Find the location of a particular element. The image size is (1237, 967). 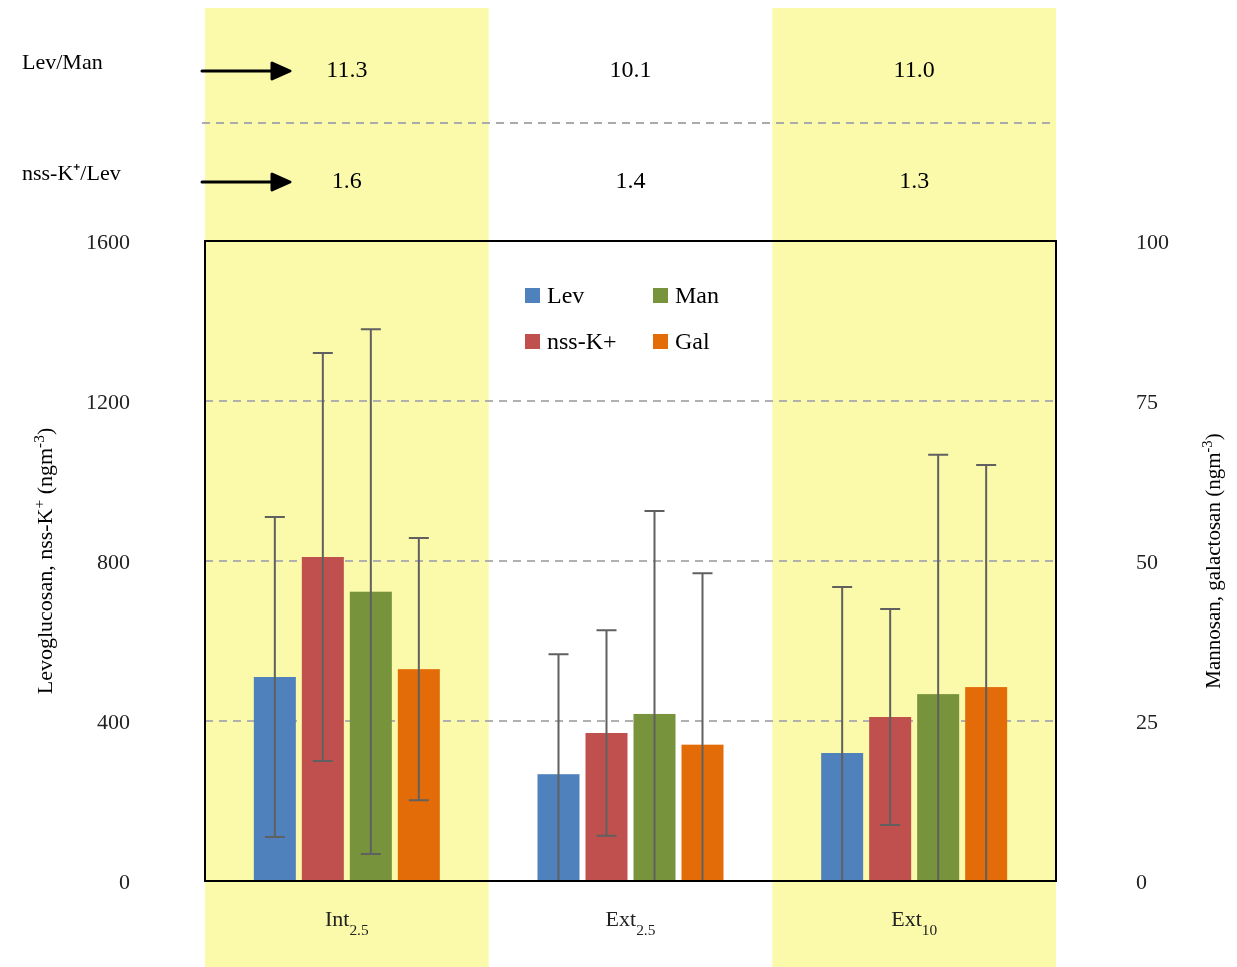

text: Lev/Man is located at coordinates (62, 61).